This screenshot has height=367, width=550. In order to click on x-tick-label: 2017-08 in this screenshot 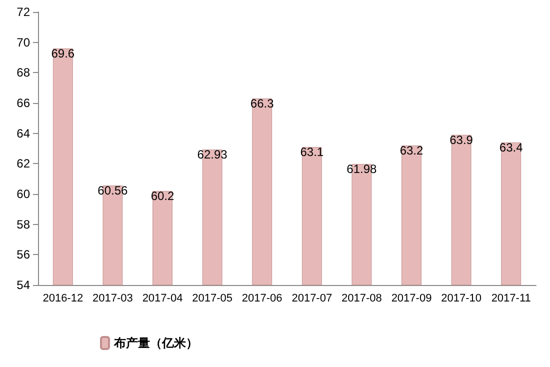, I will do `click(362, 298)`.